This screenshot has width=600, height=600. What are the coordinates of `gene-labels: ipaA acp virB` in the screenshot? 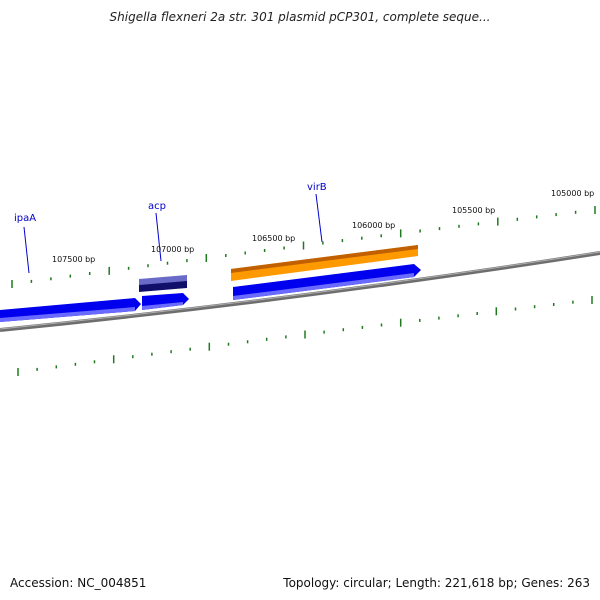 It's located at (170, 203).